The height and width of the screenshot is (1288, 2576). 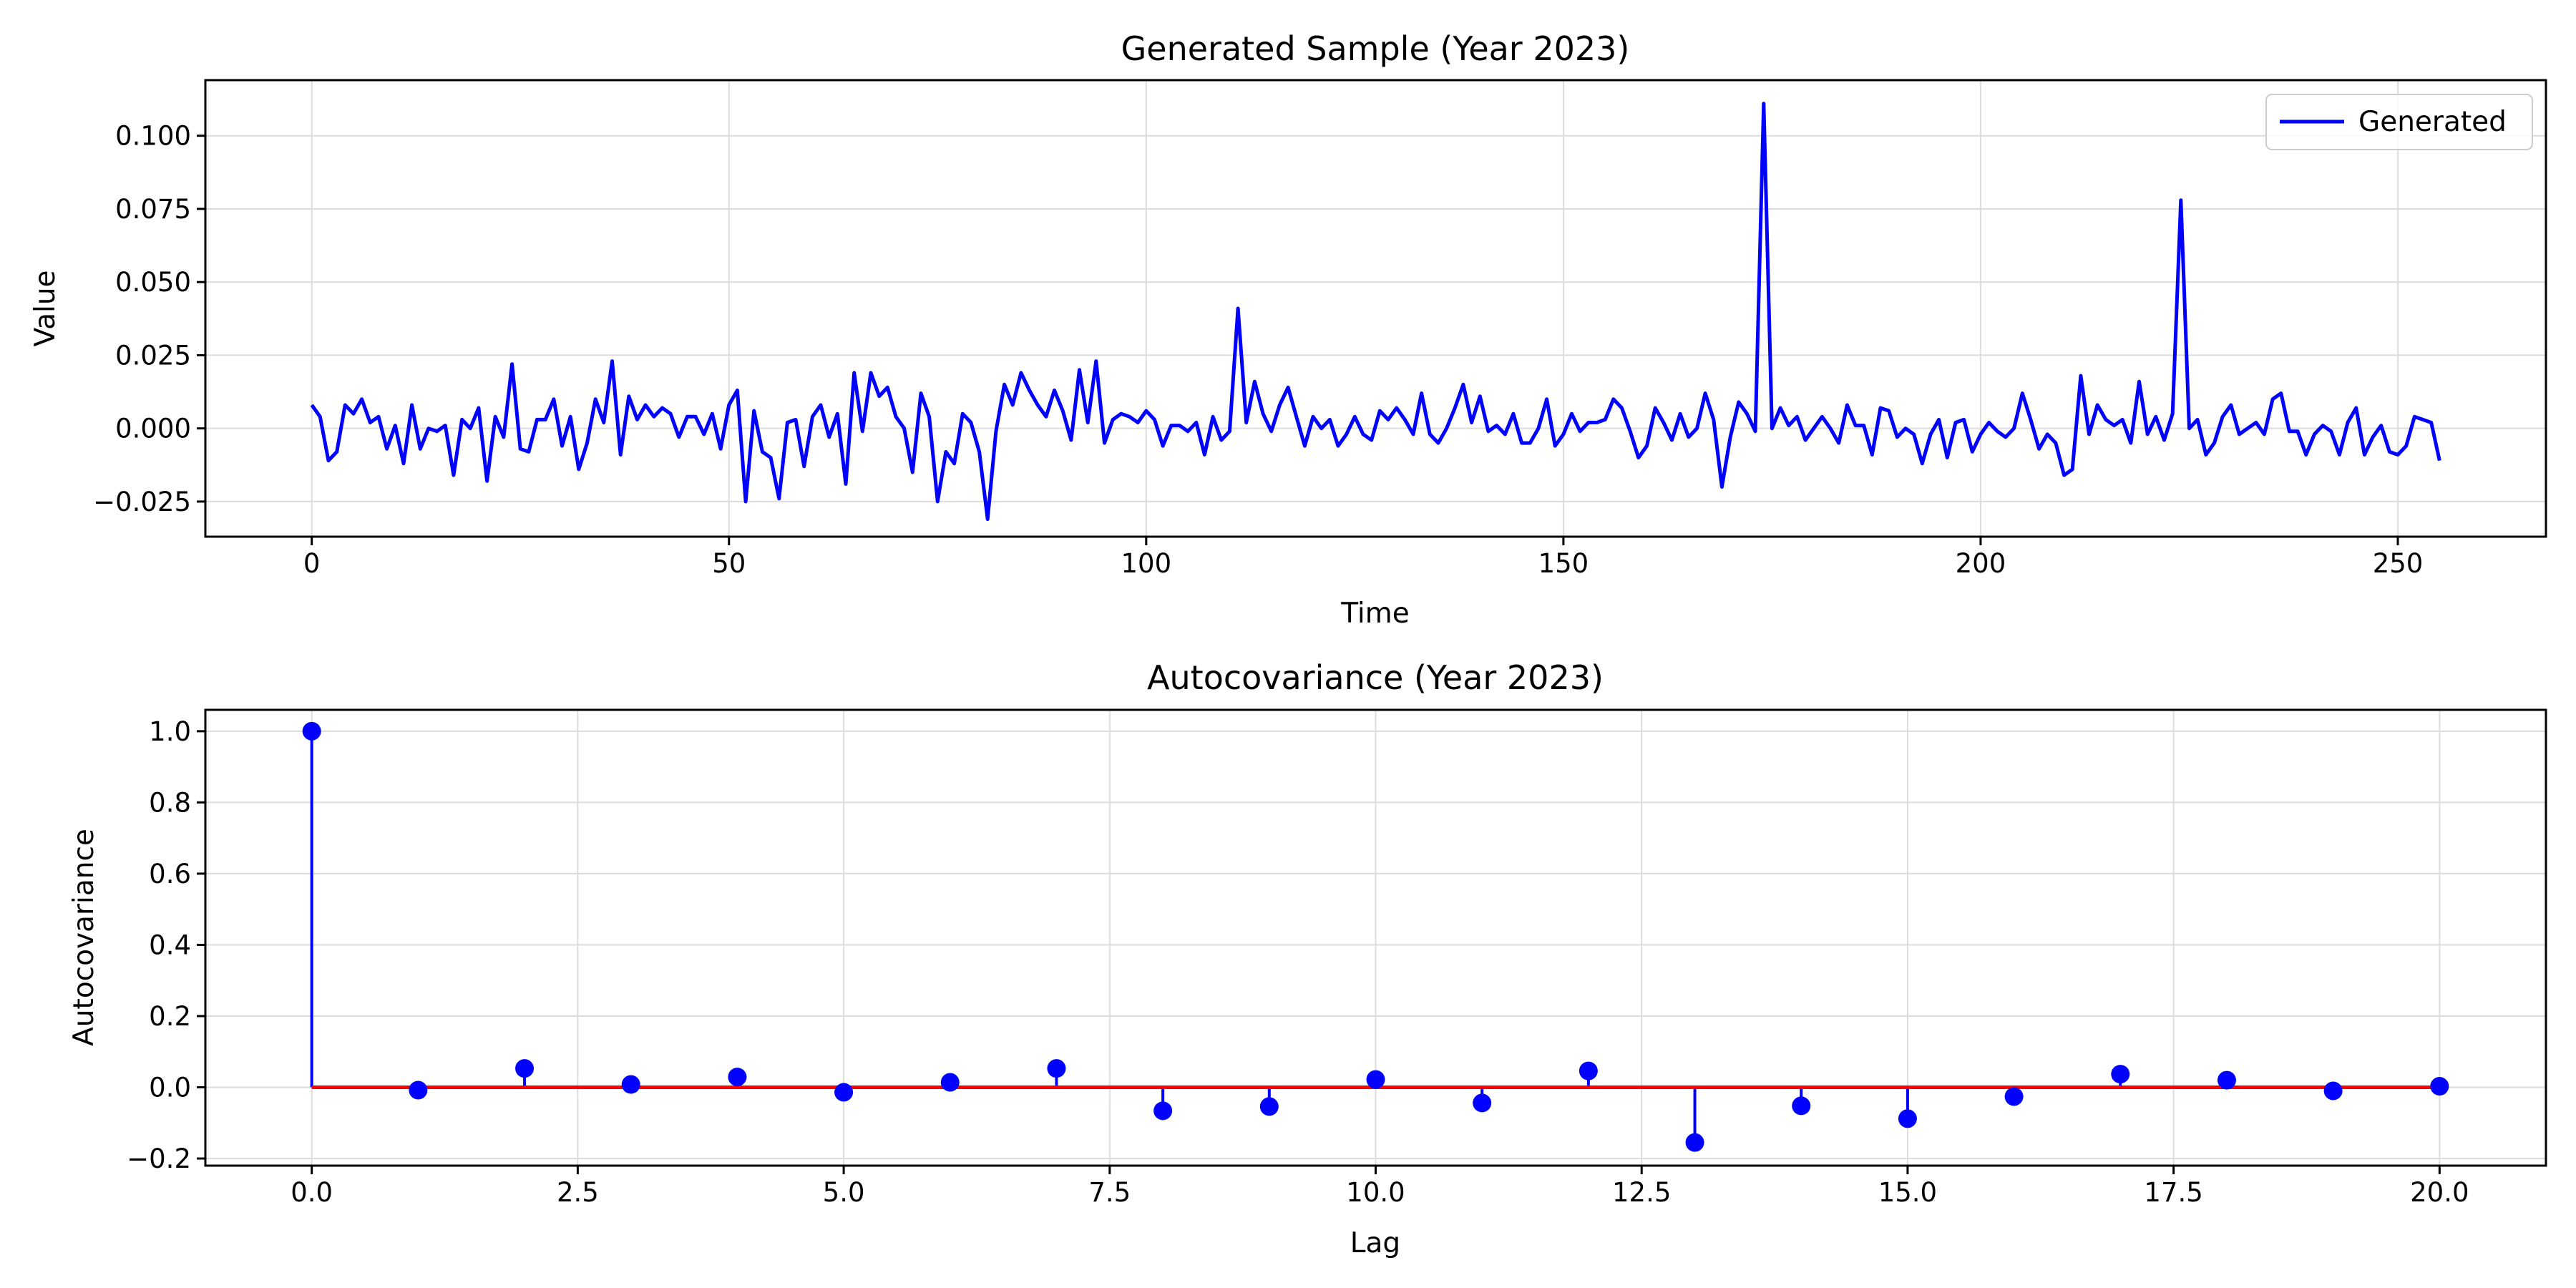 What do you see at coordinates (1907, 1192) in the screenshot?
I see `chart1-x-tick-label: 15.0` at bounding box center [1907, 1192].